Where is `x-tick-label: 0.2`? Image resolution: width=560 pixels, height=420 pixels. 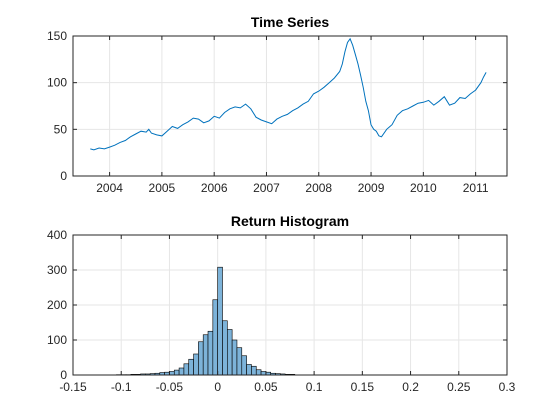 x-tick-label: 0.2 is located at coordinates (410, 387).